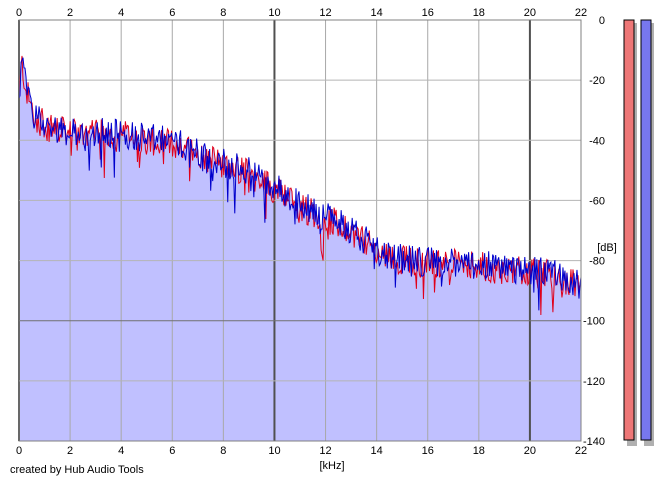  What do you see at coordinates (121, 451) in the screenshot?
I see `x-tick-label-bottom: 4` at bounding box center [121, 451].